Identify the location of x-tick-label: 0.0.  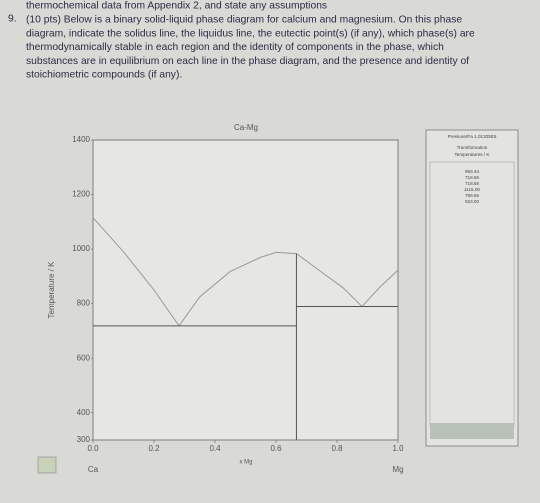
(93, 448).